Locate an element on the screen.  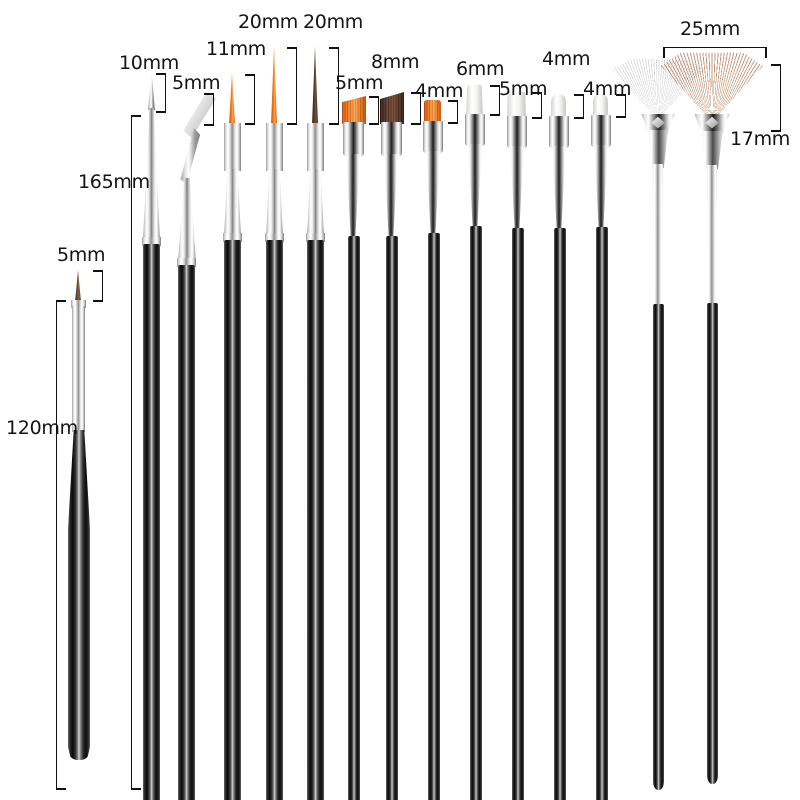
label-short-liner-head-5mm: 5mm is located at coordinates (81, 255).